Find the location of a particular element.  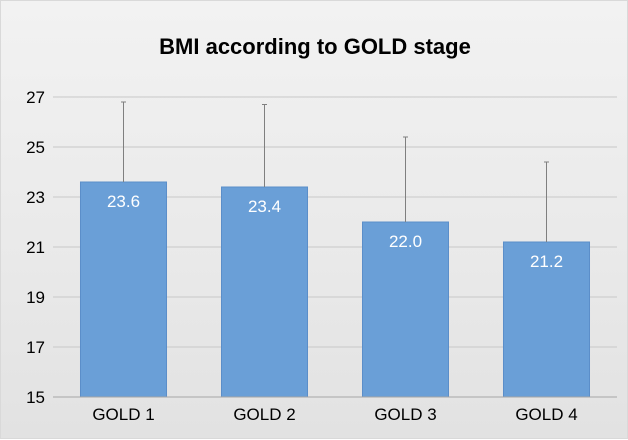

chart-title: BMI according to GOLD stage is located at coordinates (315, 46).